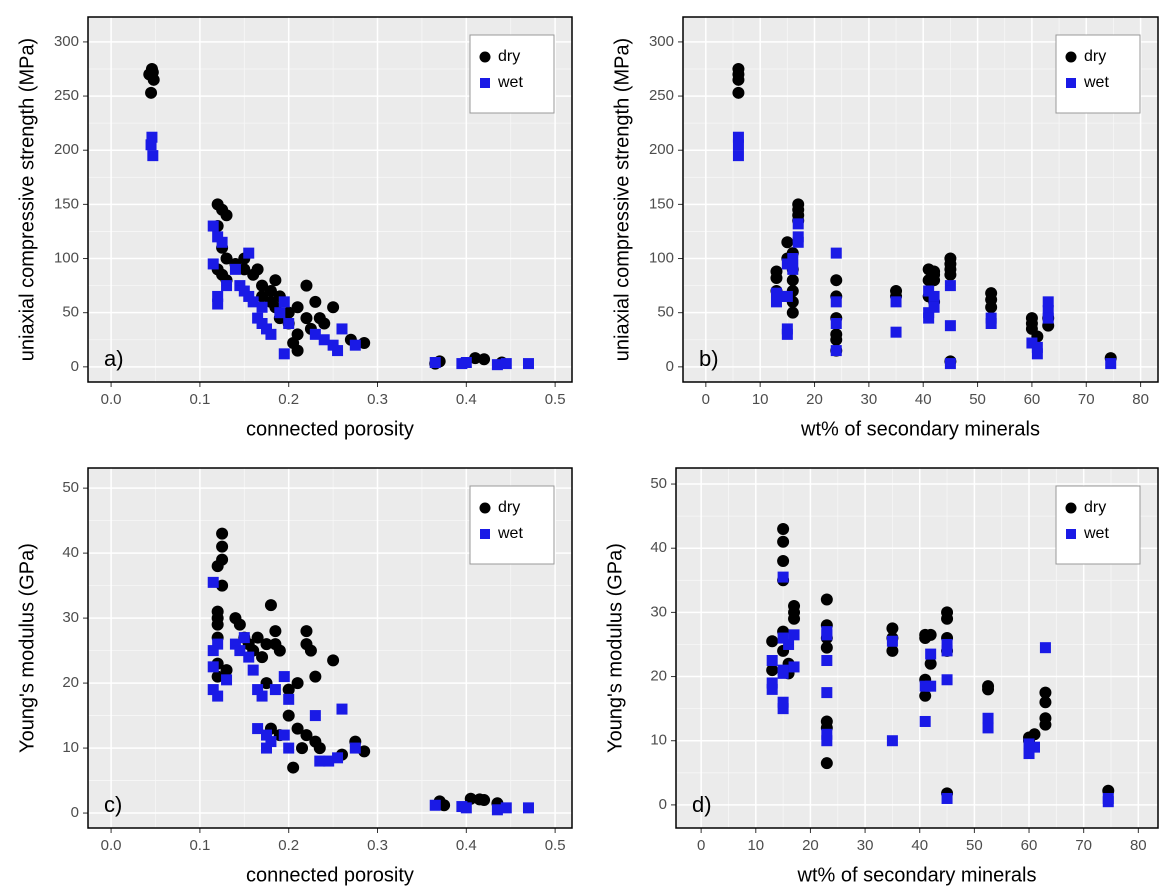 Image resolution: width=1160 pixels, height=890 pixels. Describe the element at coordinates (622, 199) in the screenshot. I see `y-axis-title: uniaxial compressive strength (MPa)` at that location.